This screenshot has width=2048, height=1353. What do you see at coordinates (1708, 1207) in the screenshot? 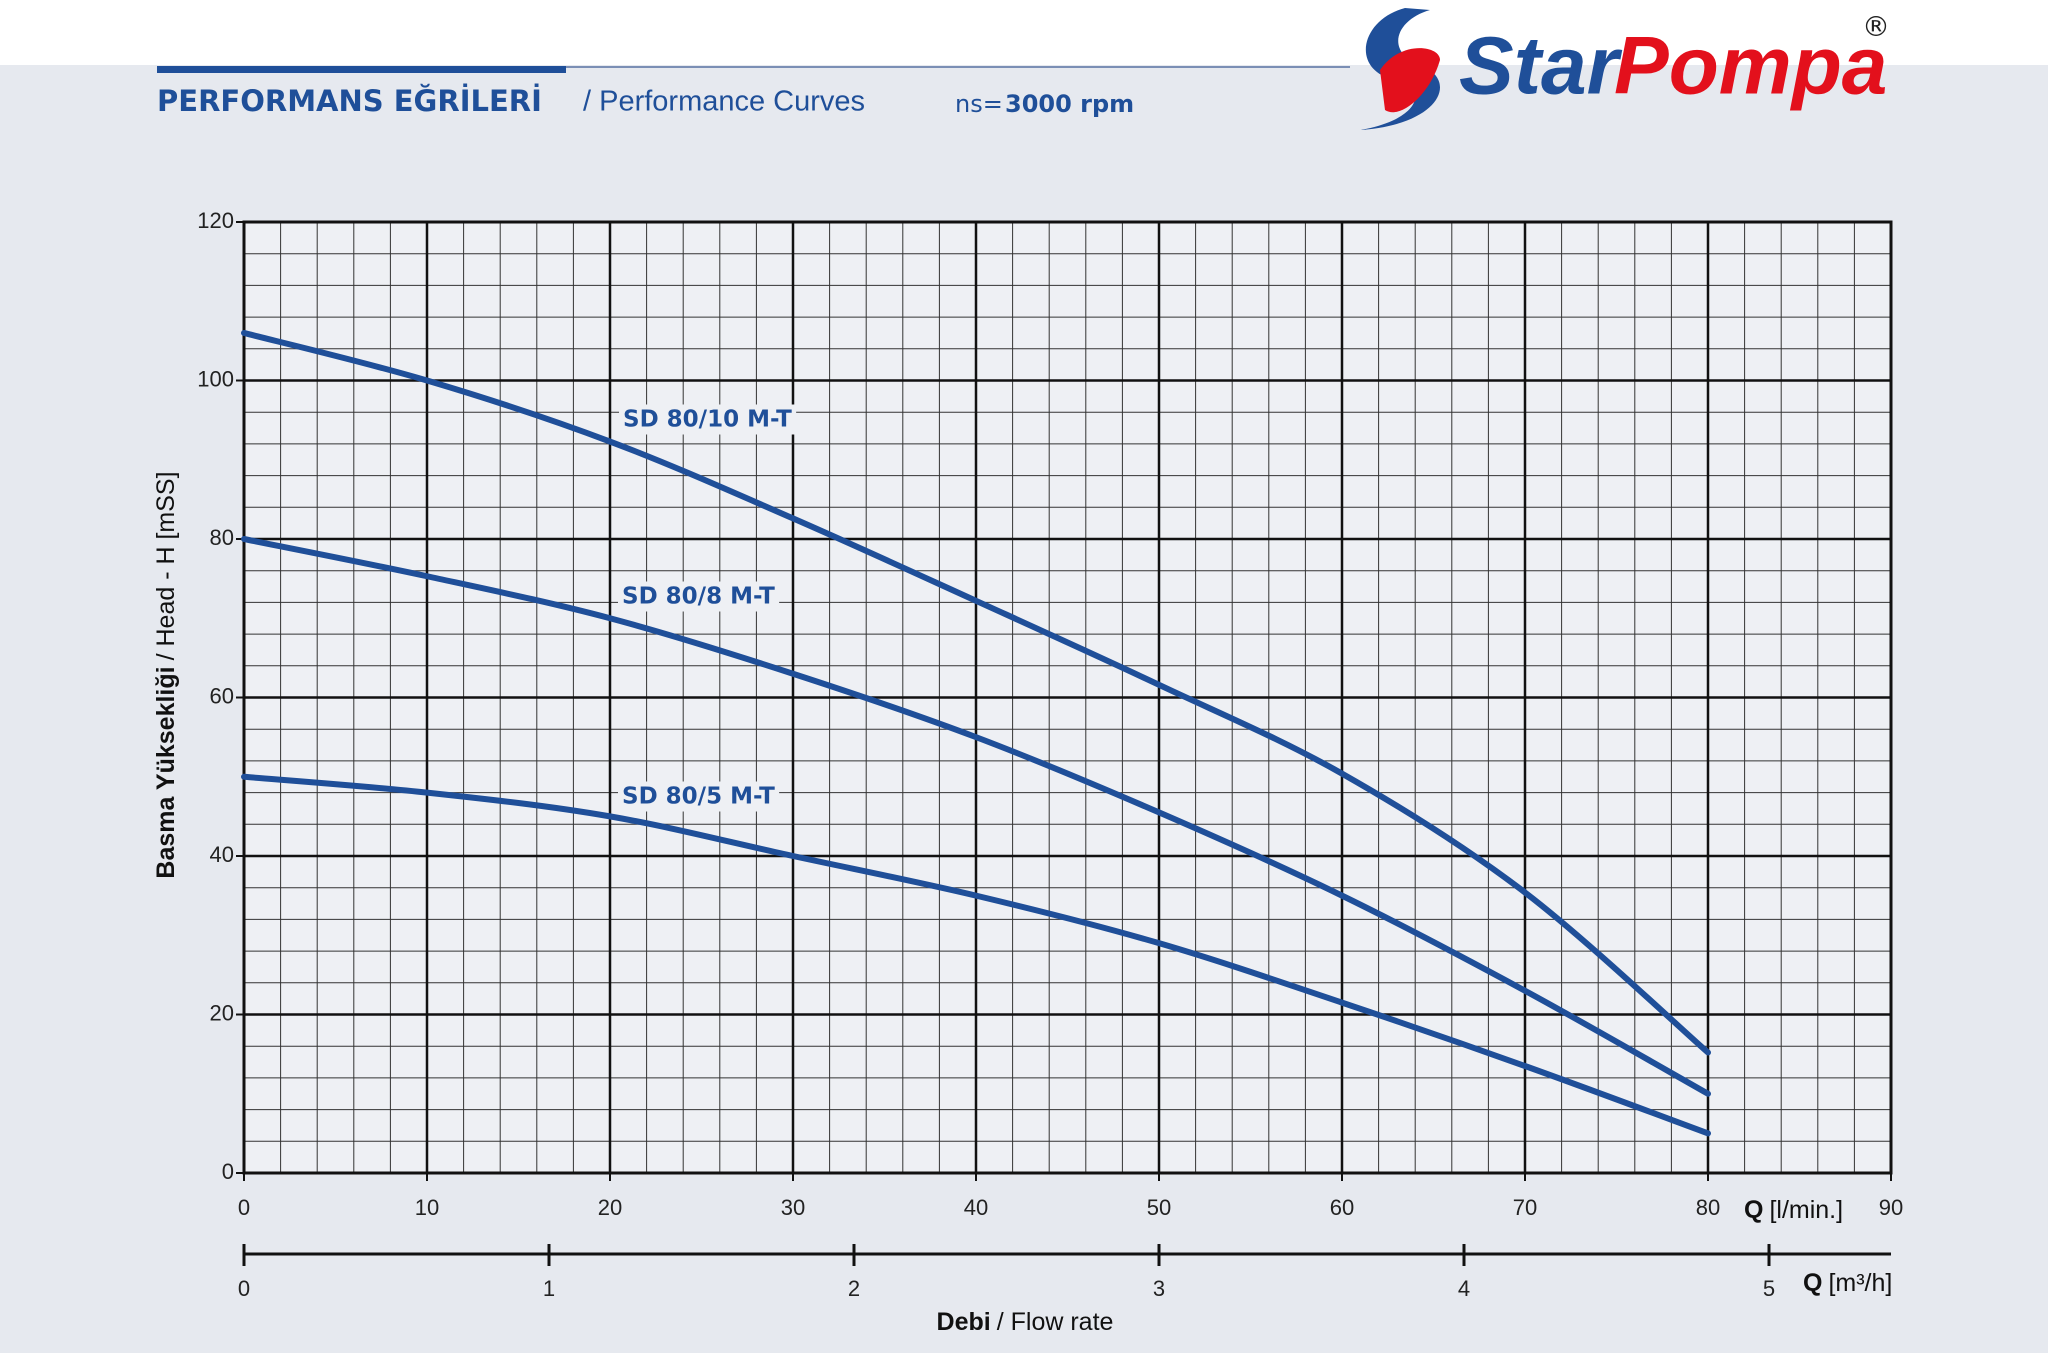
I see `x-tick-label: 80` at bounding box center [1708, 1207].